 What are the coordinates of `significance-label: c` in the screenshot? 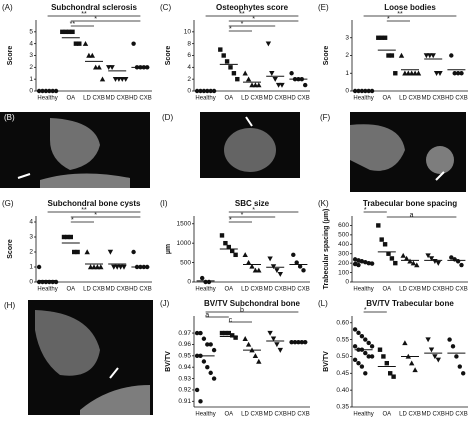 It's located at (231, 320).